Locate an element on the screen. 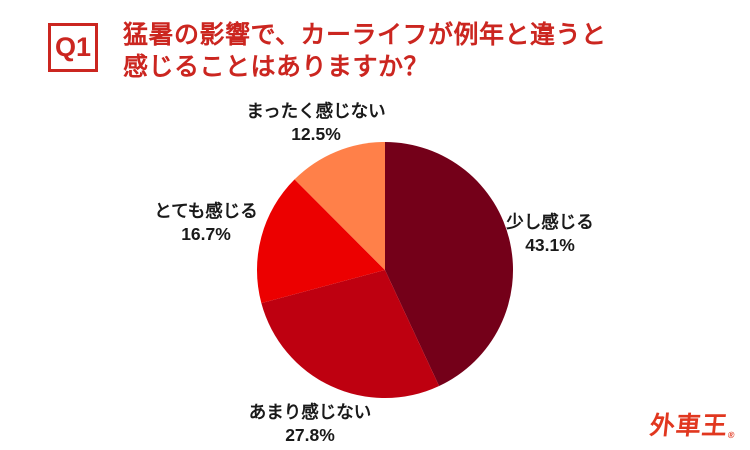 The width and height of the screenshot is (750, 450). slice-label-mattaku-kanjinai: まったく感じない 12.5% is located at coordinates (316, 123).